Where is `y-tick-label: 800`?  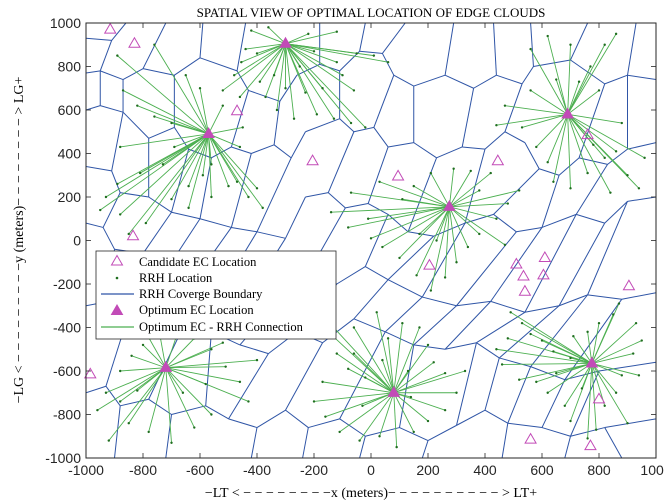 y-tick-label: 800 is located at coordinates (70, 67).